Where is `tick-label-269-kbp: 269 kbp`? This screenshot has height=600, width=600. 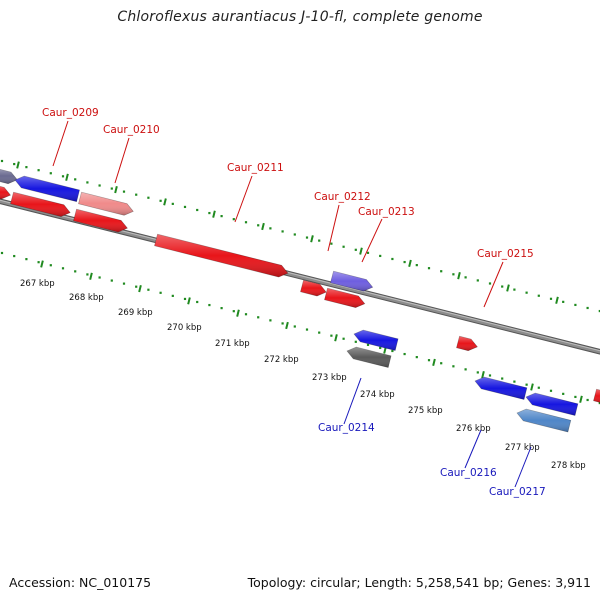
tick-label-269-kbp: 269 kbp is located at coordinates (135, 313).